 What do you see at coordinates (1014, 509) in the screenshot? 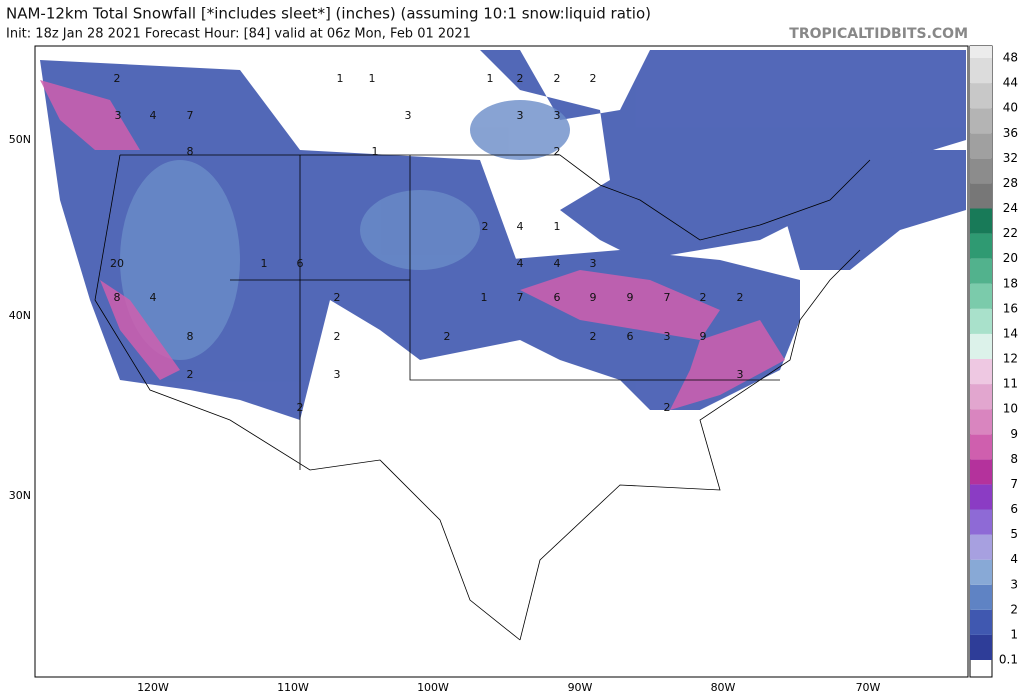
I see `colorbar-label: 6` at bounding box center [1014, 509].